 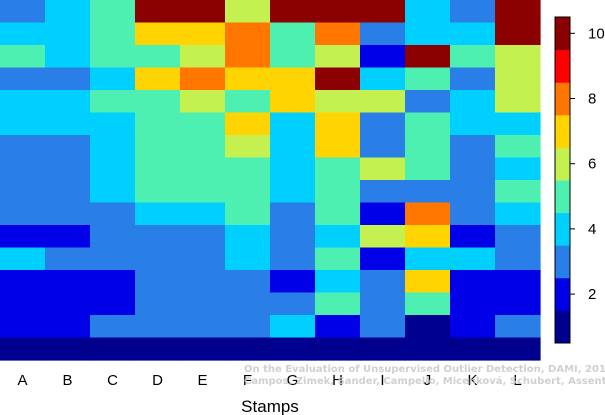 What do you see at coordinates (592, 229) in the screenshot?
I see `colorbar-label-4: 4` at bounding box center [592, 229].